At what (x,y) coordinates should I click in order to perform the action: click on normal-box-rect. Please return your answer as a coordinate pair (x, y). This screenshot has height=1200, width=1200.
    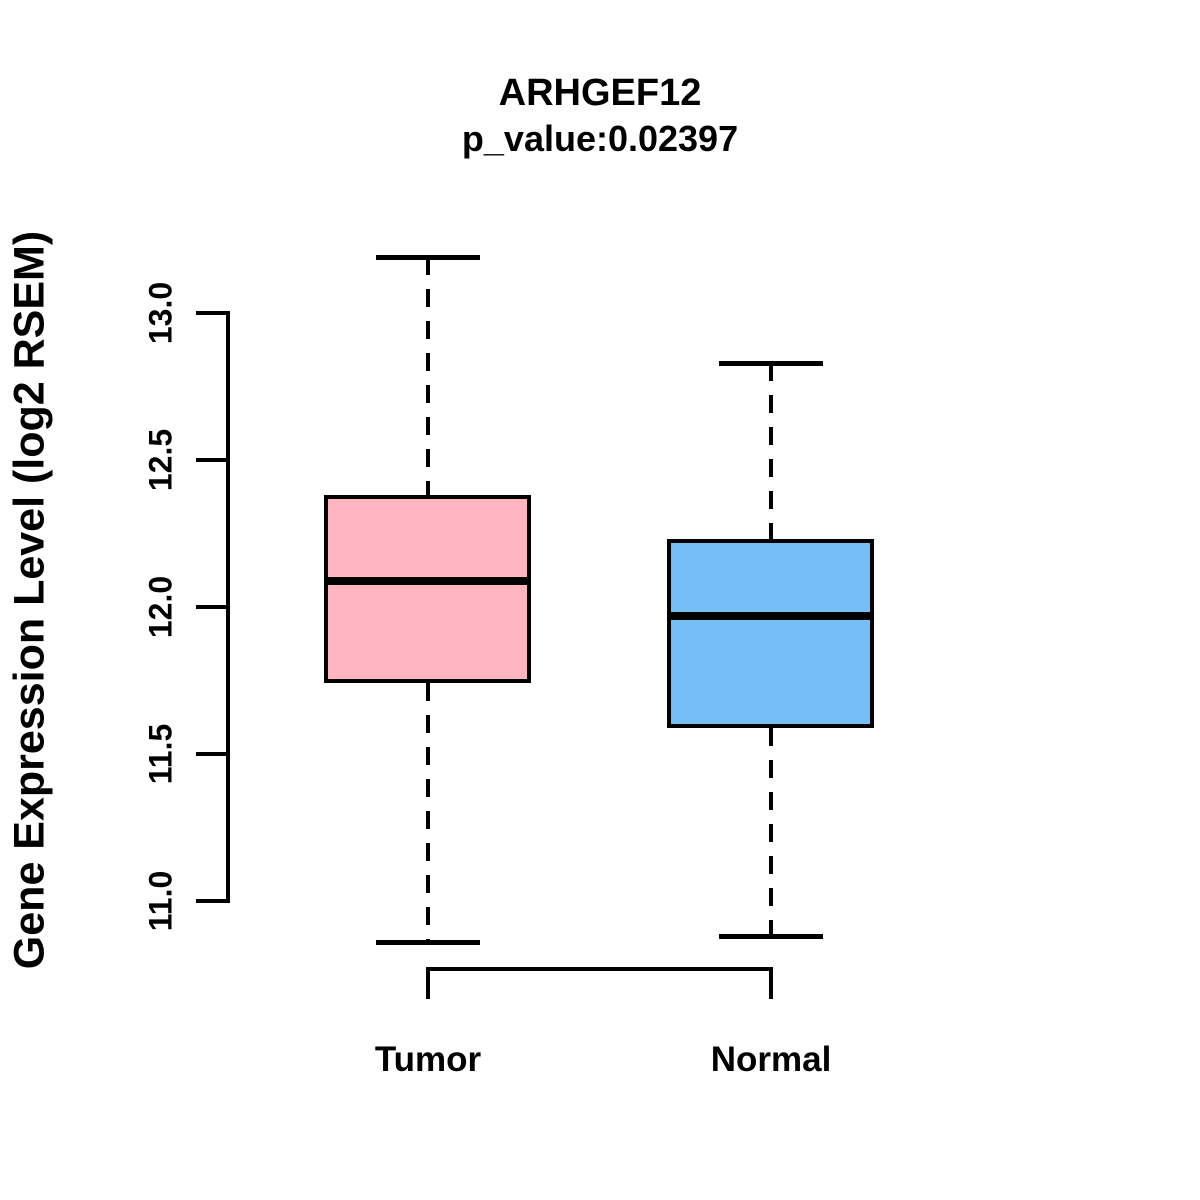
    Looking at the image, I should click on (770, 633).